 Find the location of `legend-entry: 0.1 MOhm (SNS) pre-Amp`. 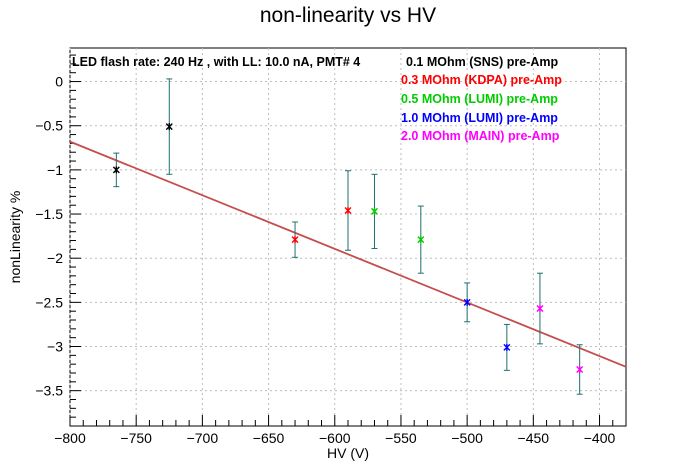

legend-entry: 0.1 MOhm (SNS) pre-Amp is located at coordinates (482, 62).